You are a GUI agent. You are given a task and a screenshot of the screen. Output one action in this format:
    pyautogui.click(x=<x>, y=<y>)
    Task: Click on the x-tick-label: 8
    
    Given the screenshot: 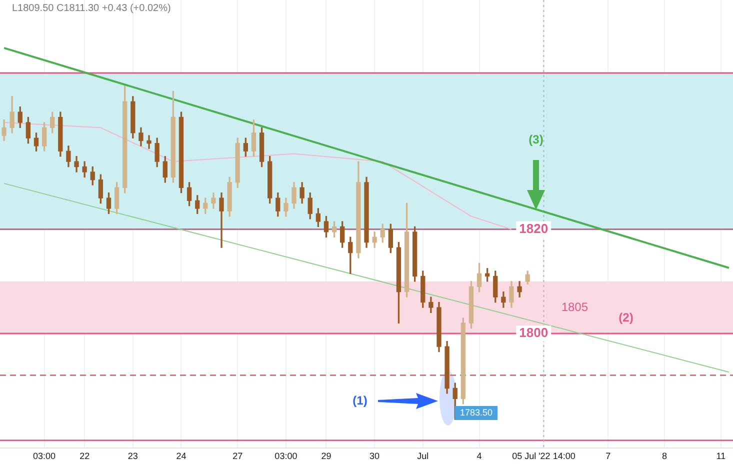 What is the action you would take?
    pyautogui.click(x=665, y=456)
    